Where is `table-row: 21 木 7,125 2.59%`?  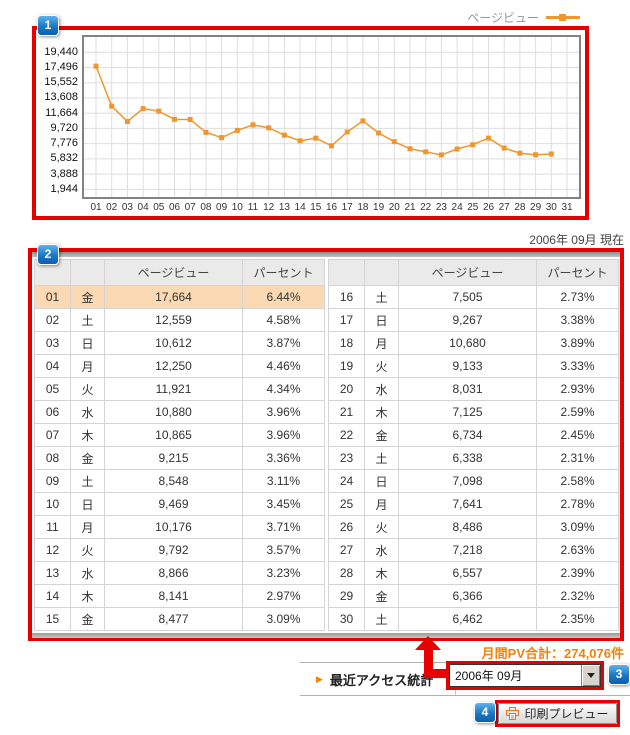 table-row: 21 木 7,125 2.59% is located at coordinates (473, 412).